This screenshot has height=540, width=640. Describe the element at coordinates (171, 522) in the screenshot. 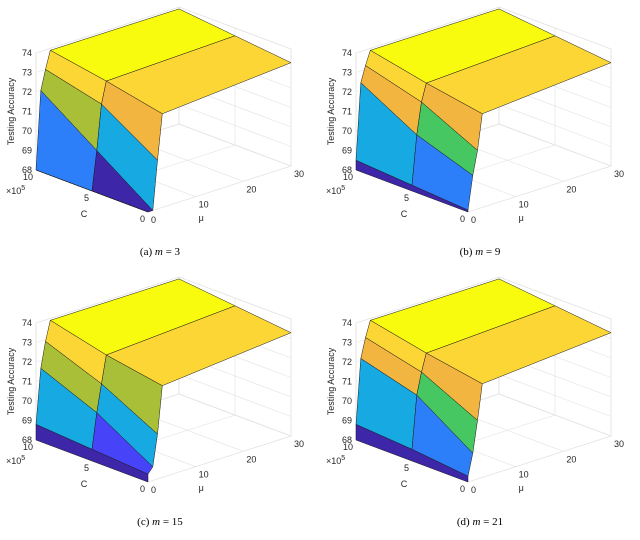

I see `caption-equation: = 15` at that location.